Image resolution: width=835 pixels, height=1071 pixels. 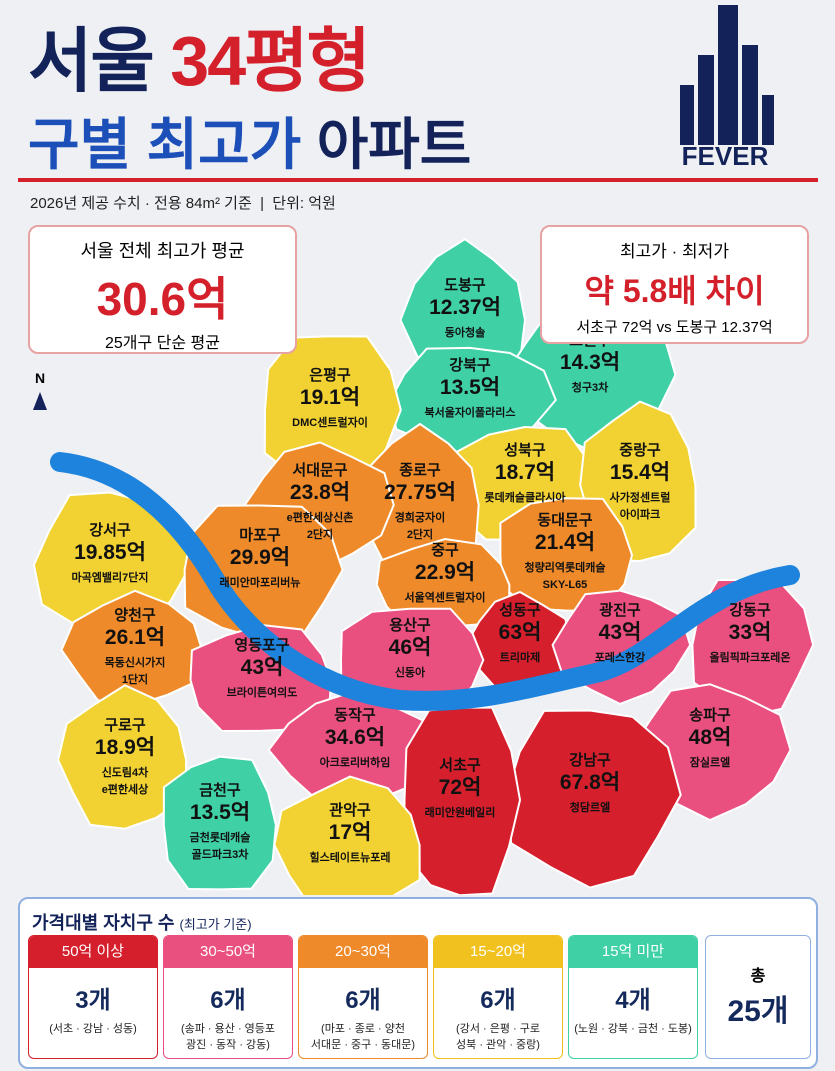 I want to click on district-name: 동대문구, so click(x=564, y=520).